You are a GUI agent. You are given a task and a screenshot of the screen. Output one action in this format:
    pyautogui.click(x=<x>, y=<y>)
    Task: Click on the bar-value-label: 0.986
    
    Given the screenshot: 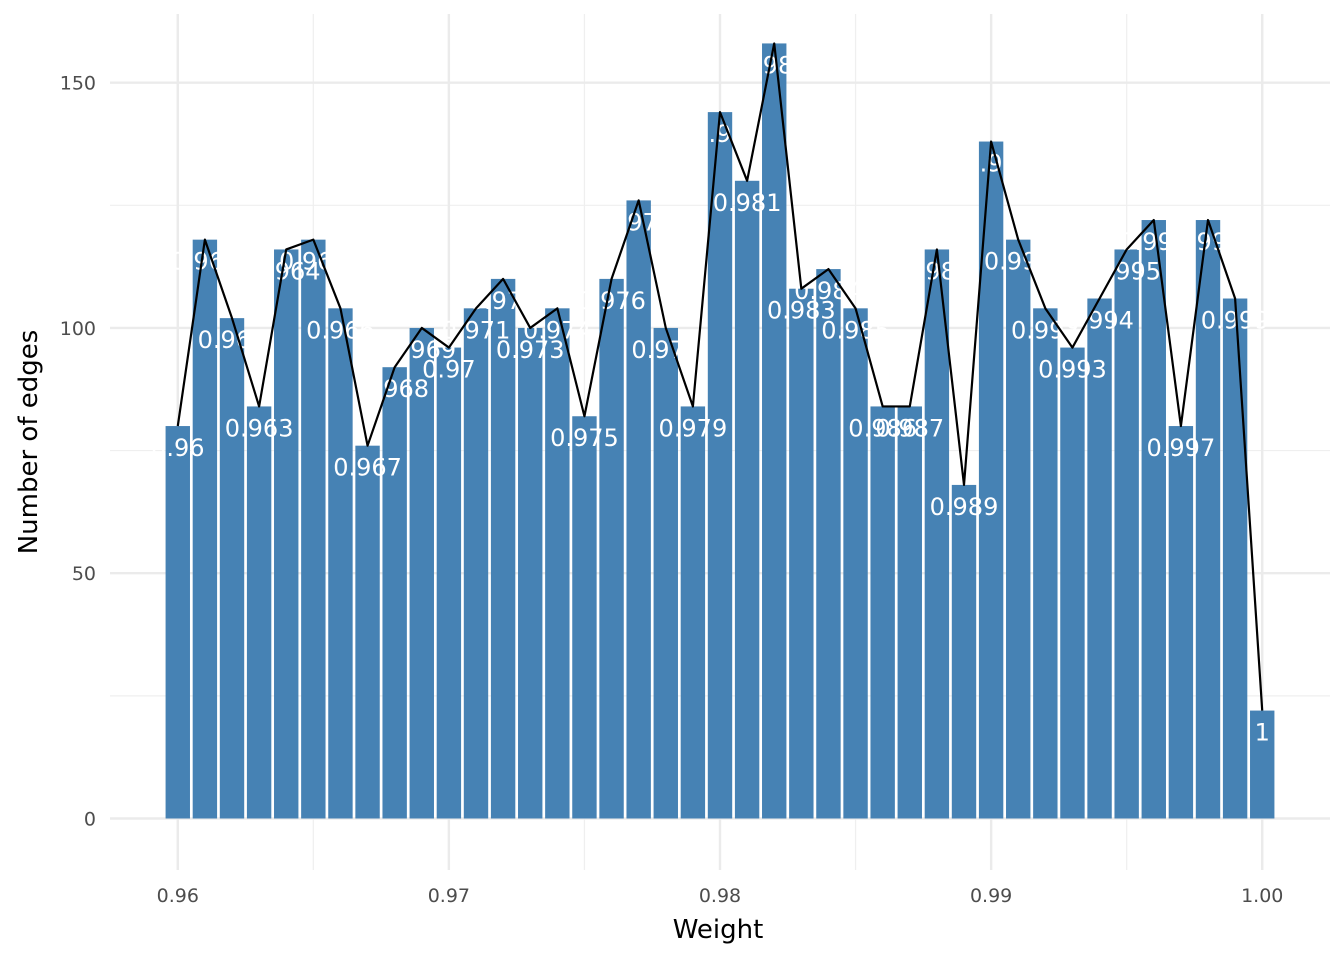 What is the action you would take?
    pyautogui.click(x=882, y=428)
    